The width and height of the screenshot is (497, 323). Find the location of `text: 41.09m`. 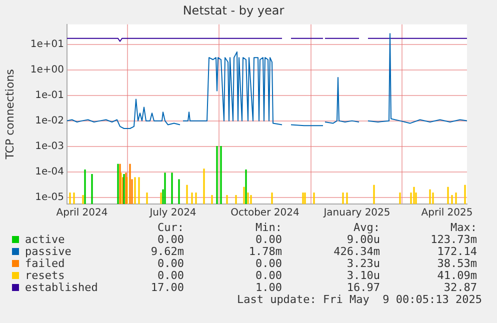

text: 41.09m is located at coordinates (456, 275).